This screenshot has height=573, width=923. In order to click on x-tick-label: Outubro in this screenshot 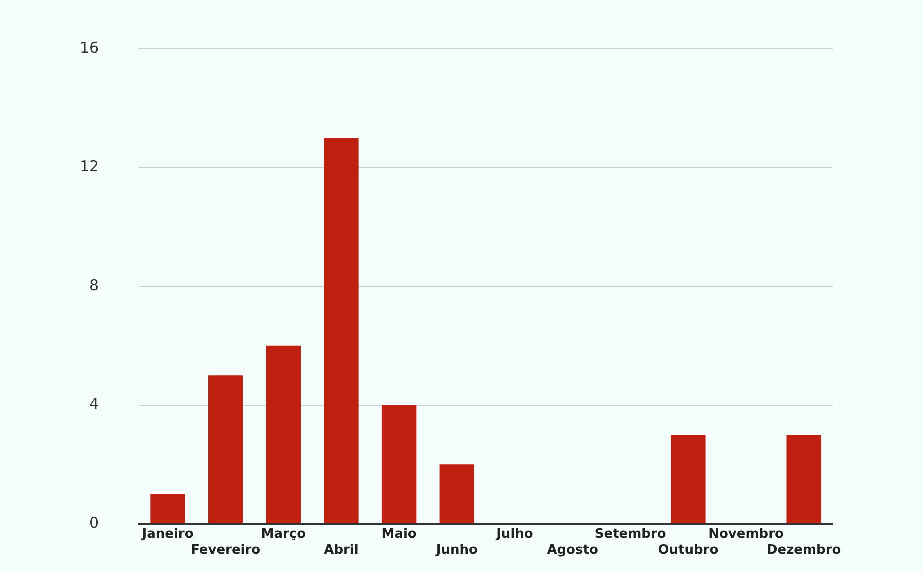, I will do `click(688, 550)`.